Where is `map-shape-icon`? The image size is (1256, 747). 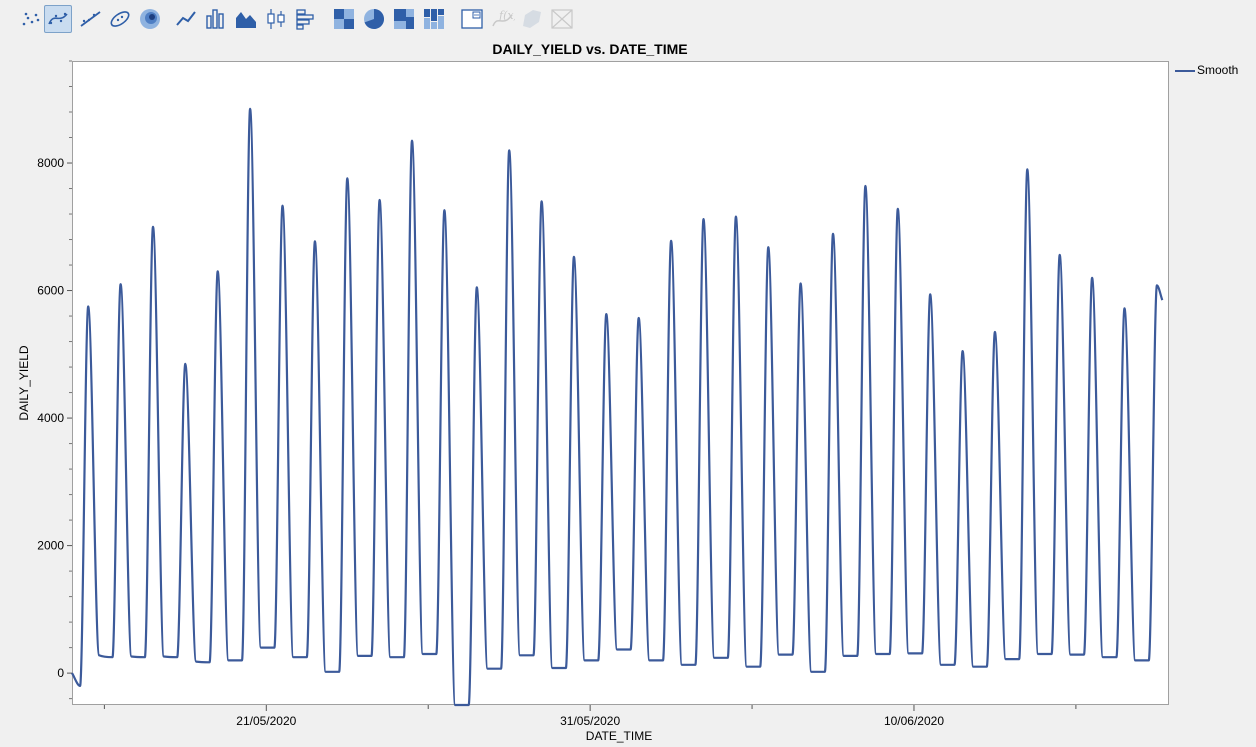
map-shape-icon is located at coordinates (532, 19).